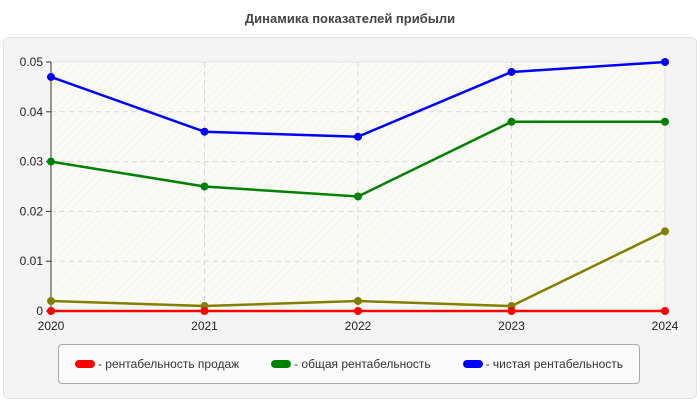  What do you see at coordinates (32, 112) in the screenshot?
I see `y-tick-label: 0.04` at bounding box center [32, 112].